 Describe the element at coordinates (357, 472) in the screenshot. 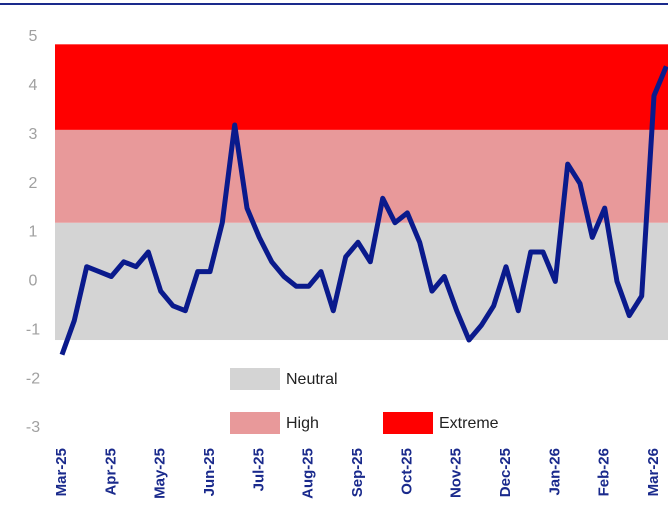

I see `x-tick-label: Sep-25` at that location.